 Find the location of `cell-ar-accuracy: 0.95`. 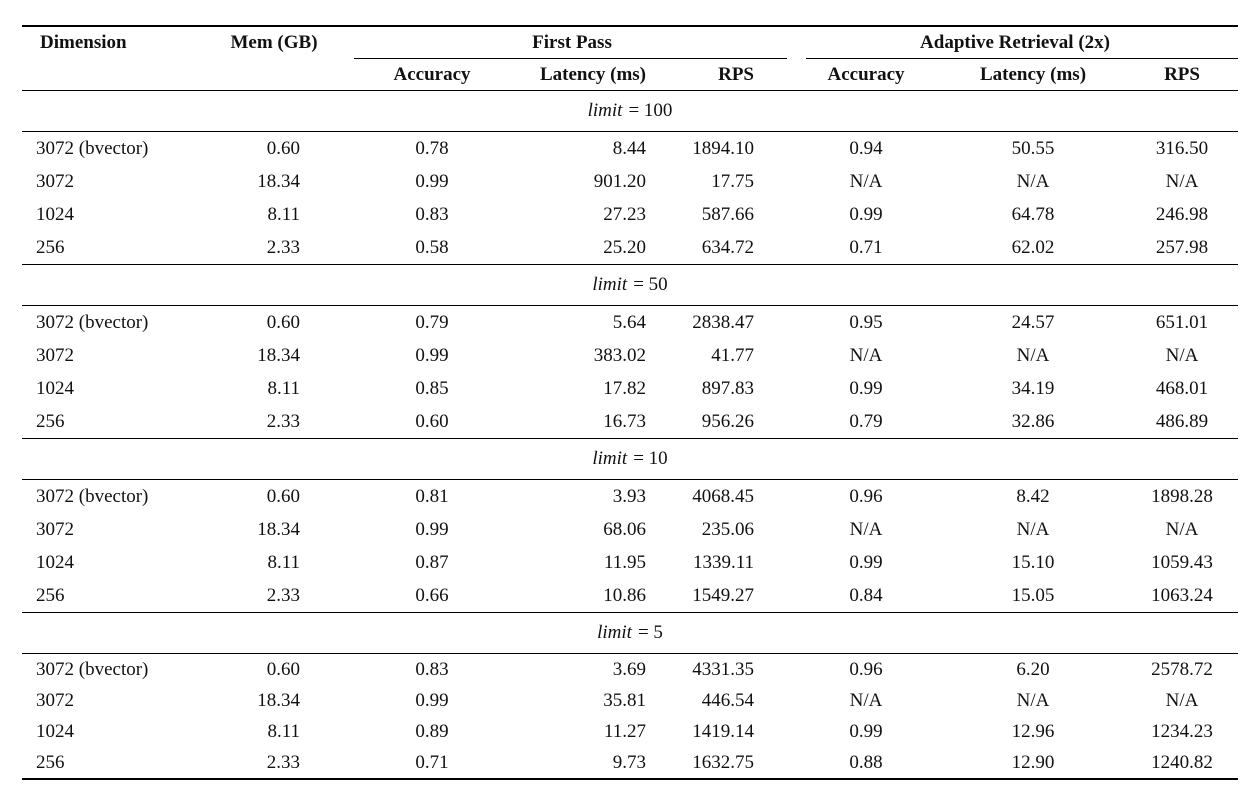

cell-ar-accuracy: 0.95 is located at coordinates (866, 322).